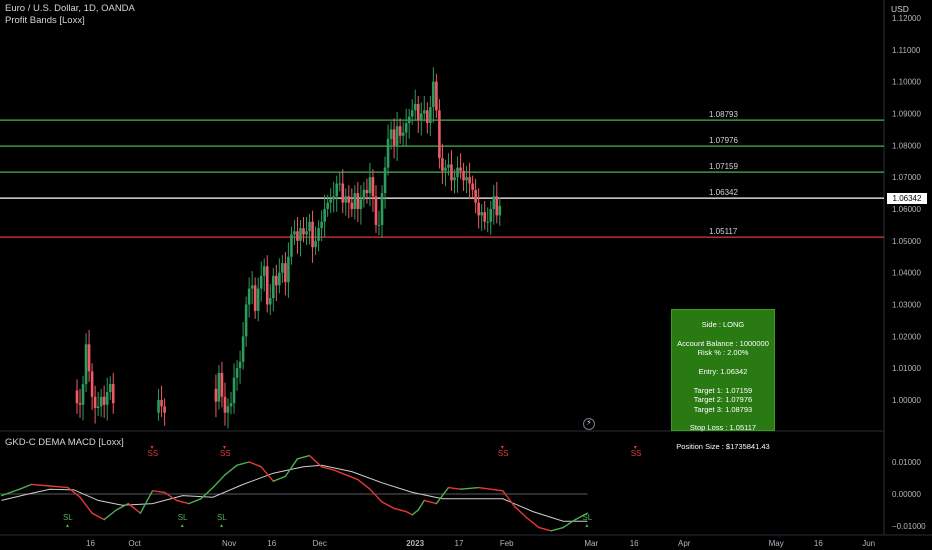  What do you see at coordinates (64, 442) in the screenshot?
I see `indicator-dema-macd-label: GKD-C DEMA MACD [Loxx]` at bounding box center [64, 442].